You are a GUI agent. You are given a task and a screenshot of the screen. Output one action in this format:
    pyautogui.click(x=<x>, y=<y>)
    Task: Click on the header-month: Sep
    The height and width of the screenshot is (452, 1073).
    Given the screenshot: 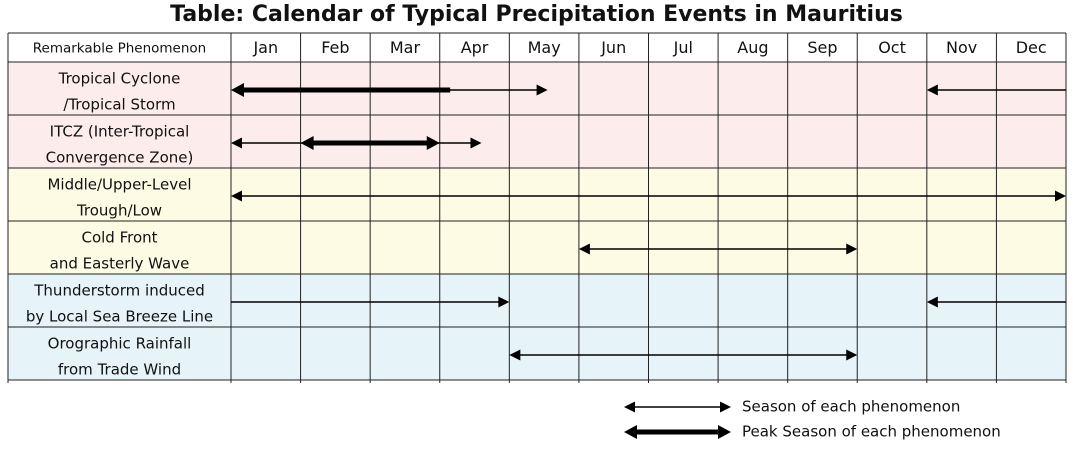 What is the action you would take?
    pyautogui.click(x=822, y=47)
    